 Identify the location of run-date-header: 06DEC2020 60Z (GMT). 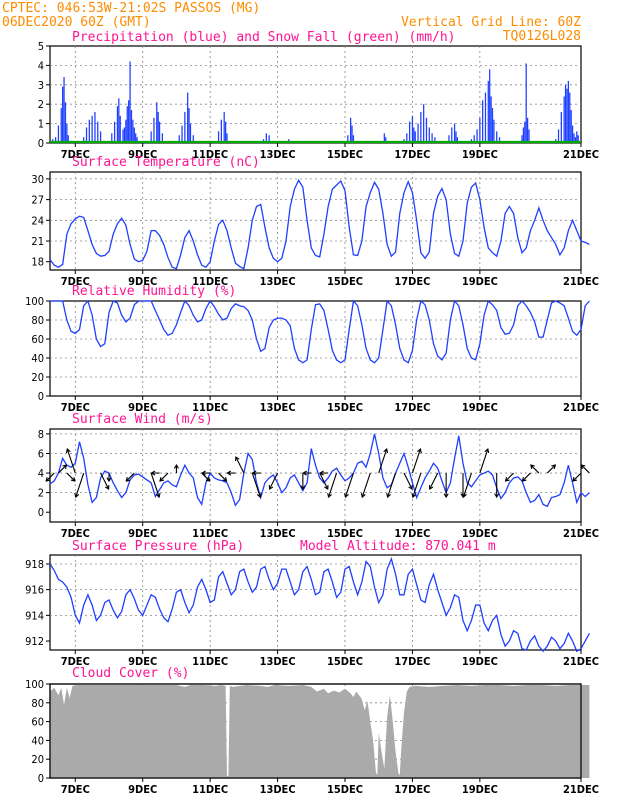
(76, 22).